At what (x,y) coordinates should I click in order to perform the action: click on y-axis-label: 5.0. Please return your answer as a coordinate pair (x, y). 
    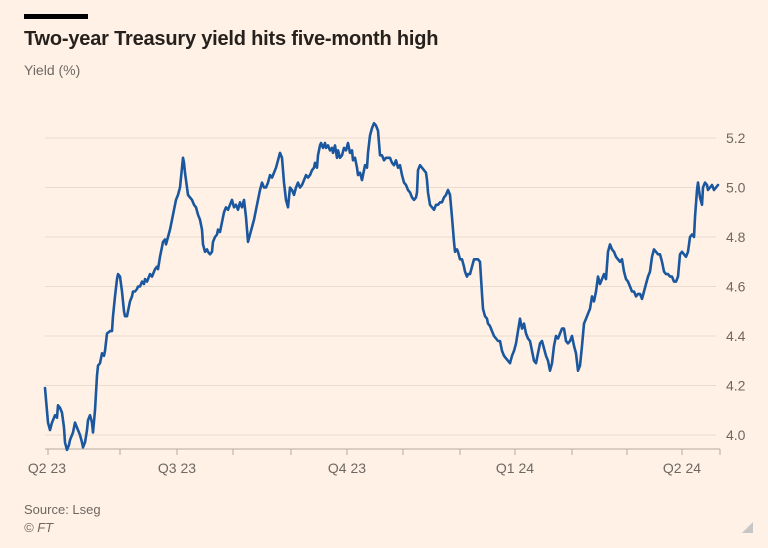
    Looking at the image, I should click on (736, 188).